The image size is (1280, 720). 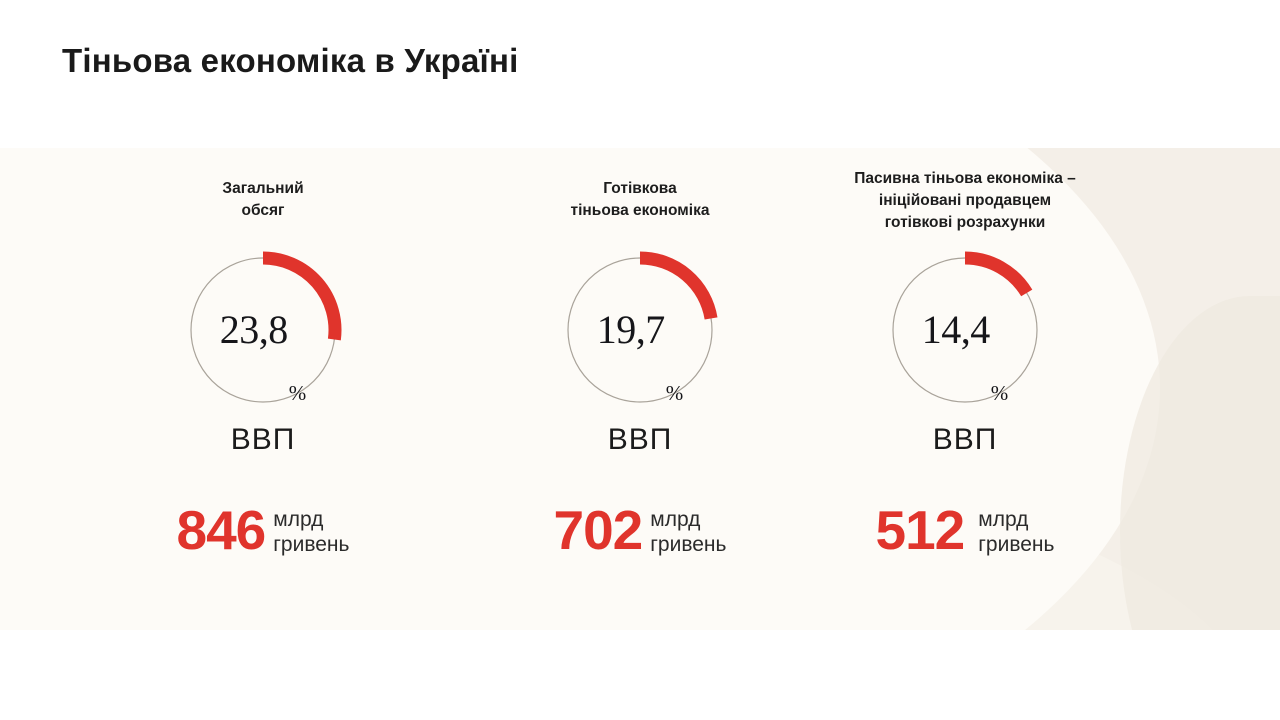 What do you see at coordinates (631, 329) in the screenshot?
I see `donut-percent-number: 19,7` at bounding box center [631, 329].